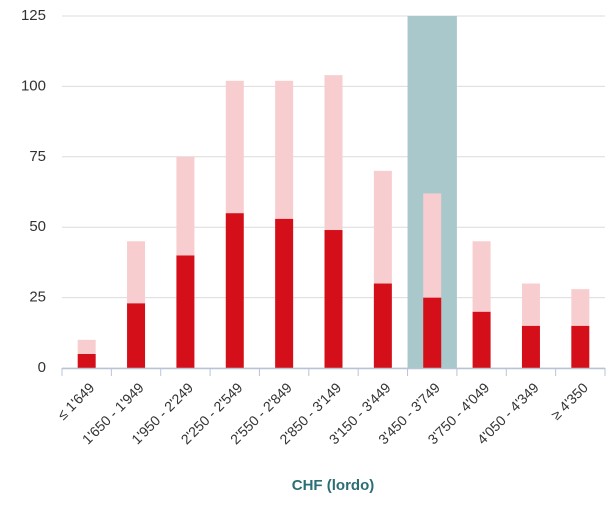 The height and width of the screenshot is (525, 610). What do you see at coordinates (42, 367) in the screenshot?
I see `y-tick-label: 0` at bounding box center [42, 367].